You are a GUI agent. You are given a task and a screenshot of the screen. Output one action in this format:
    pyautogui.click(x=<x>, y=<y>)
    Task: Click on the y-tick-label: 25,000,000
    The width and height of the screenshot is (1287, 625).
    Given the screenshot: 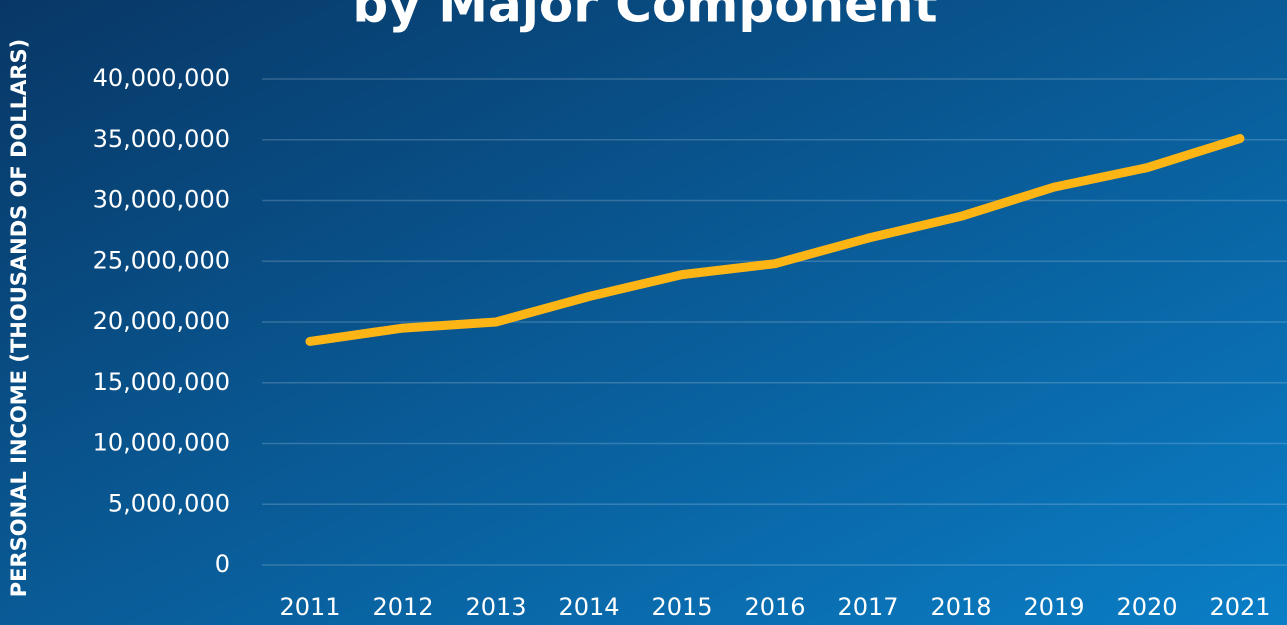 What is the action you would take?
    pyautogui.click(x=161, y=260)
    